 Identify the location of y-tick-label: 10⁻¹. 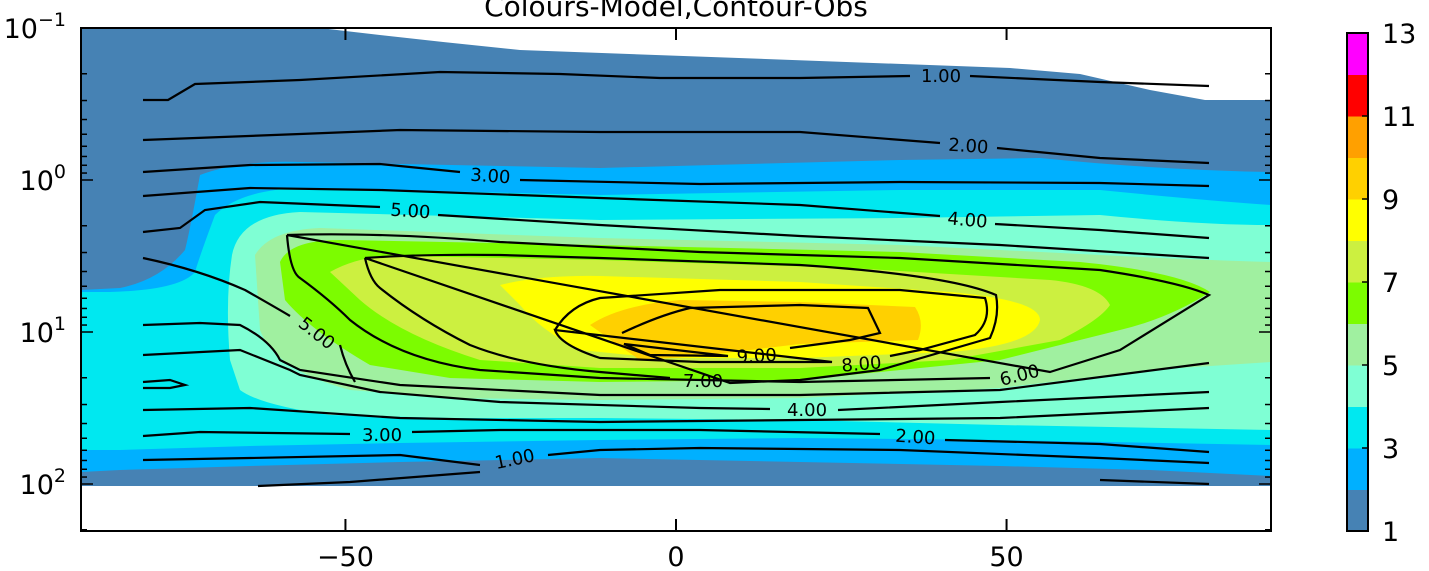
(35, 27).